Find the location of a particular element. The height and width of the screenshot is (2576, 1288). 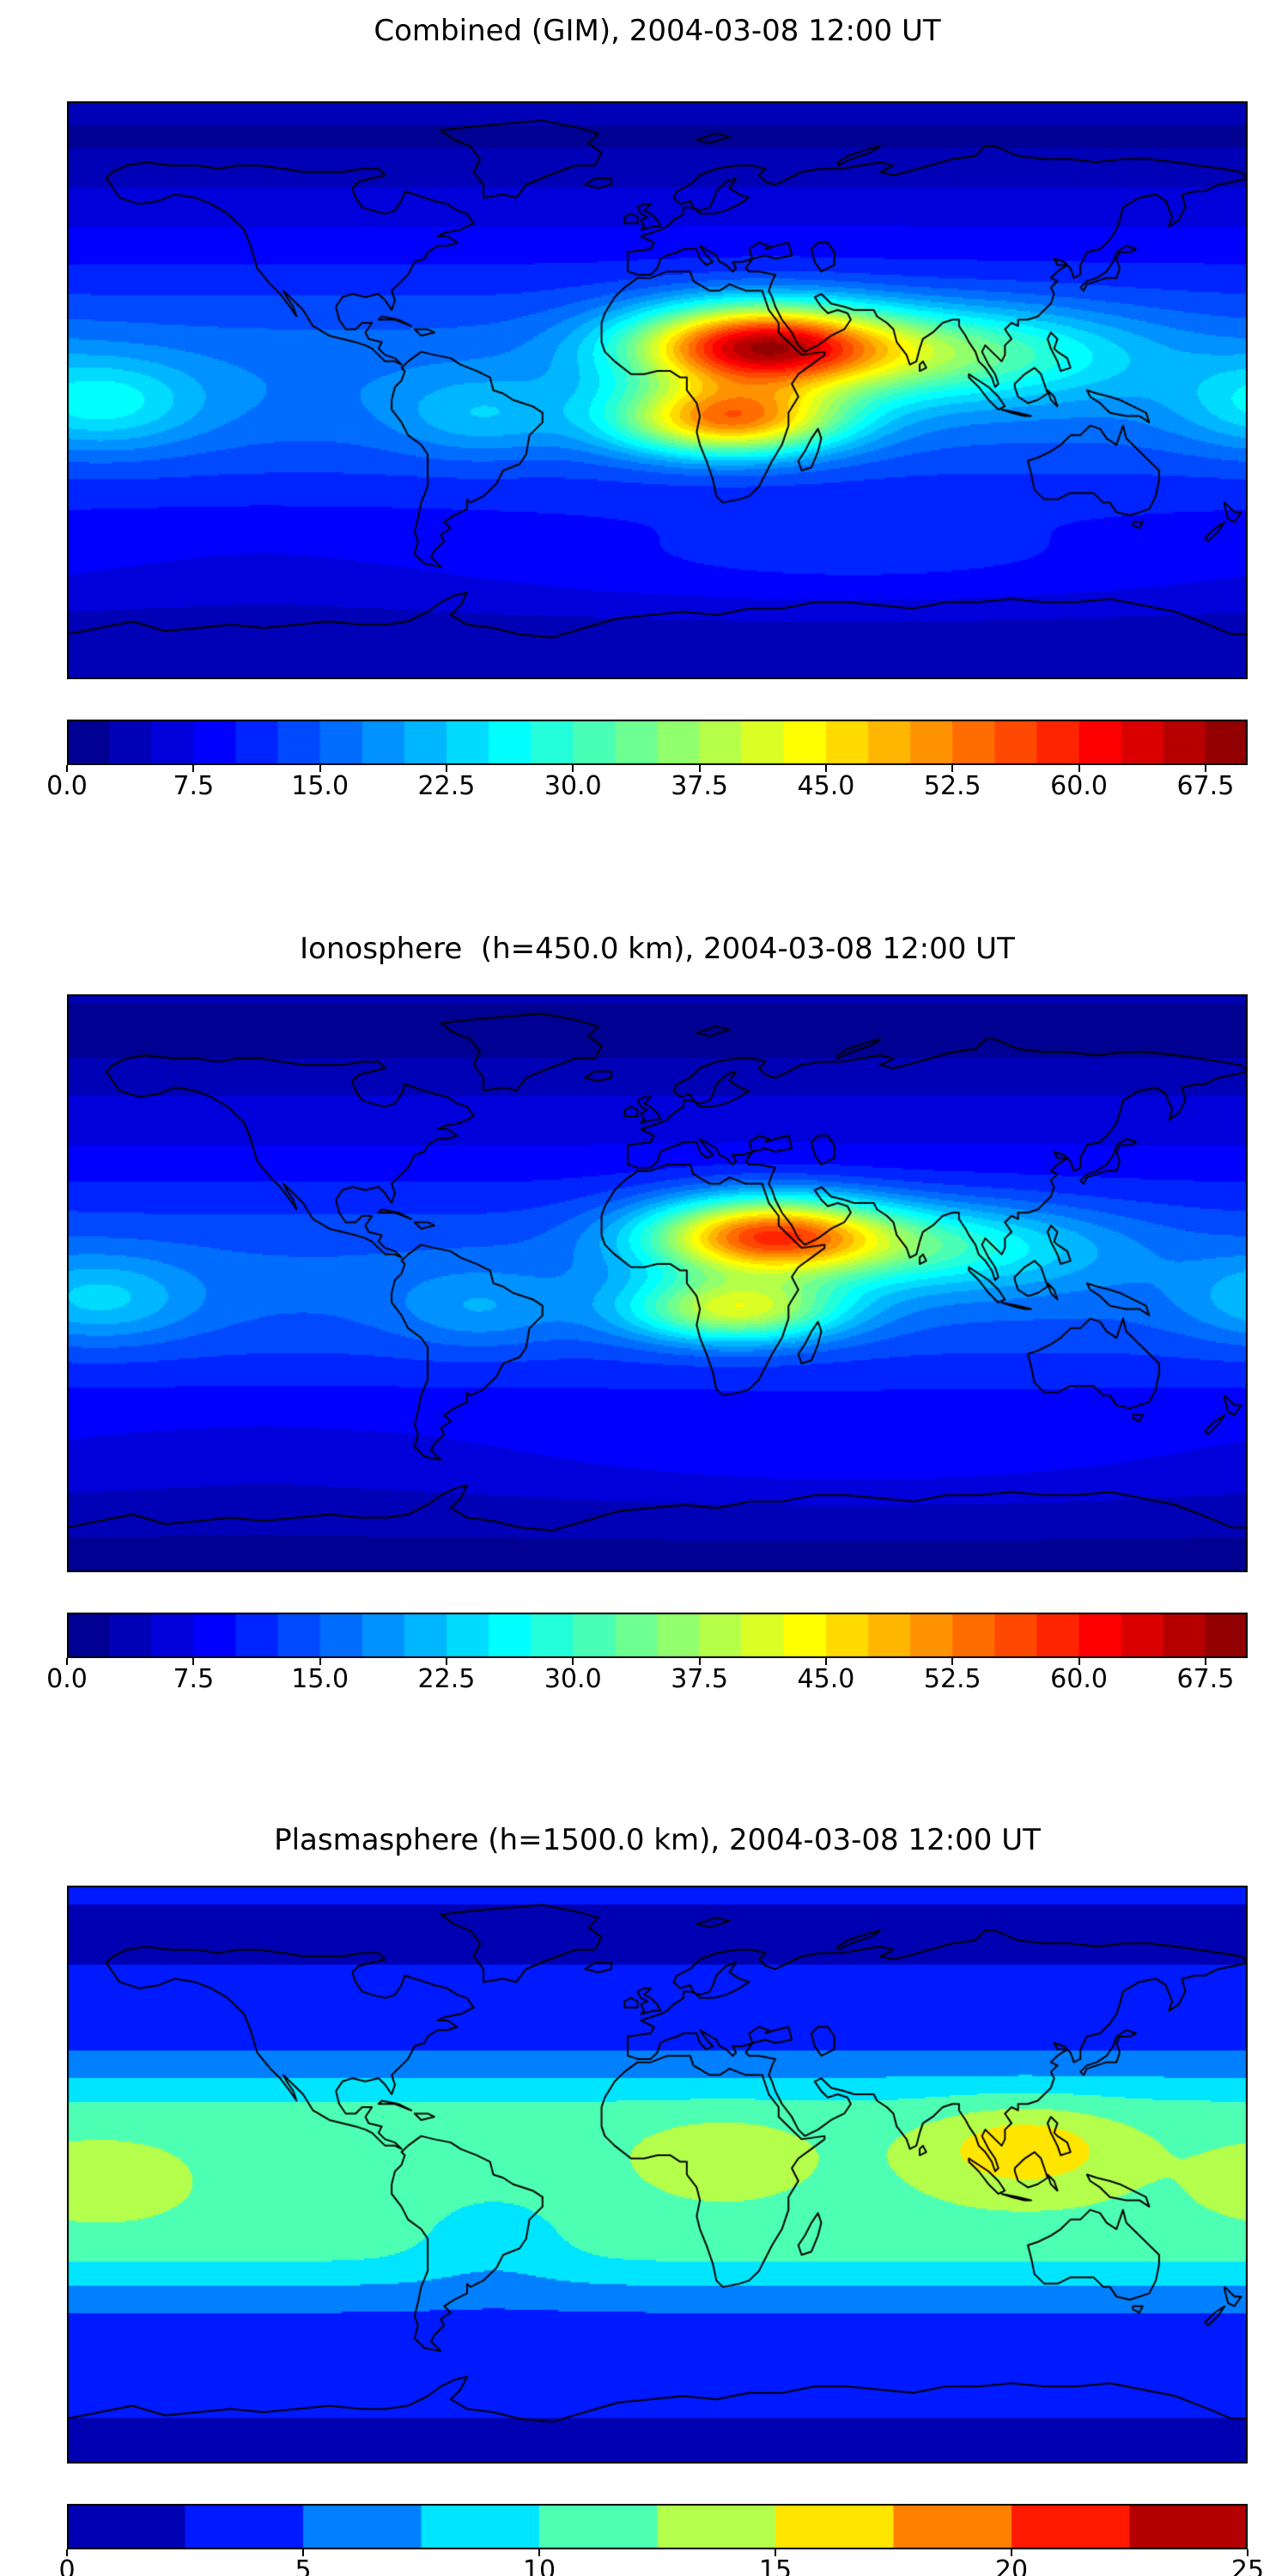

colorbar-ionosphere is located at coordinates (658, 1635).